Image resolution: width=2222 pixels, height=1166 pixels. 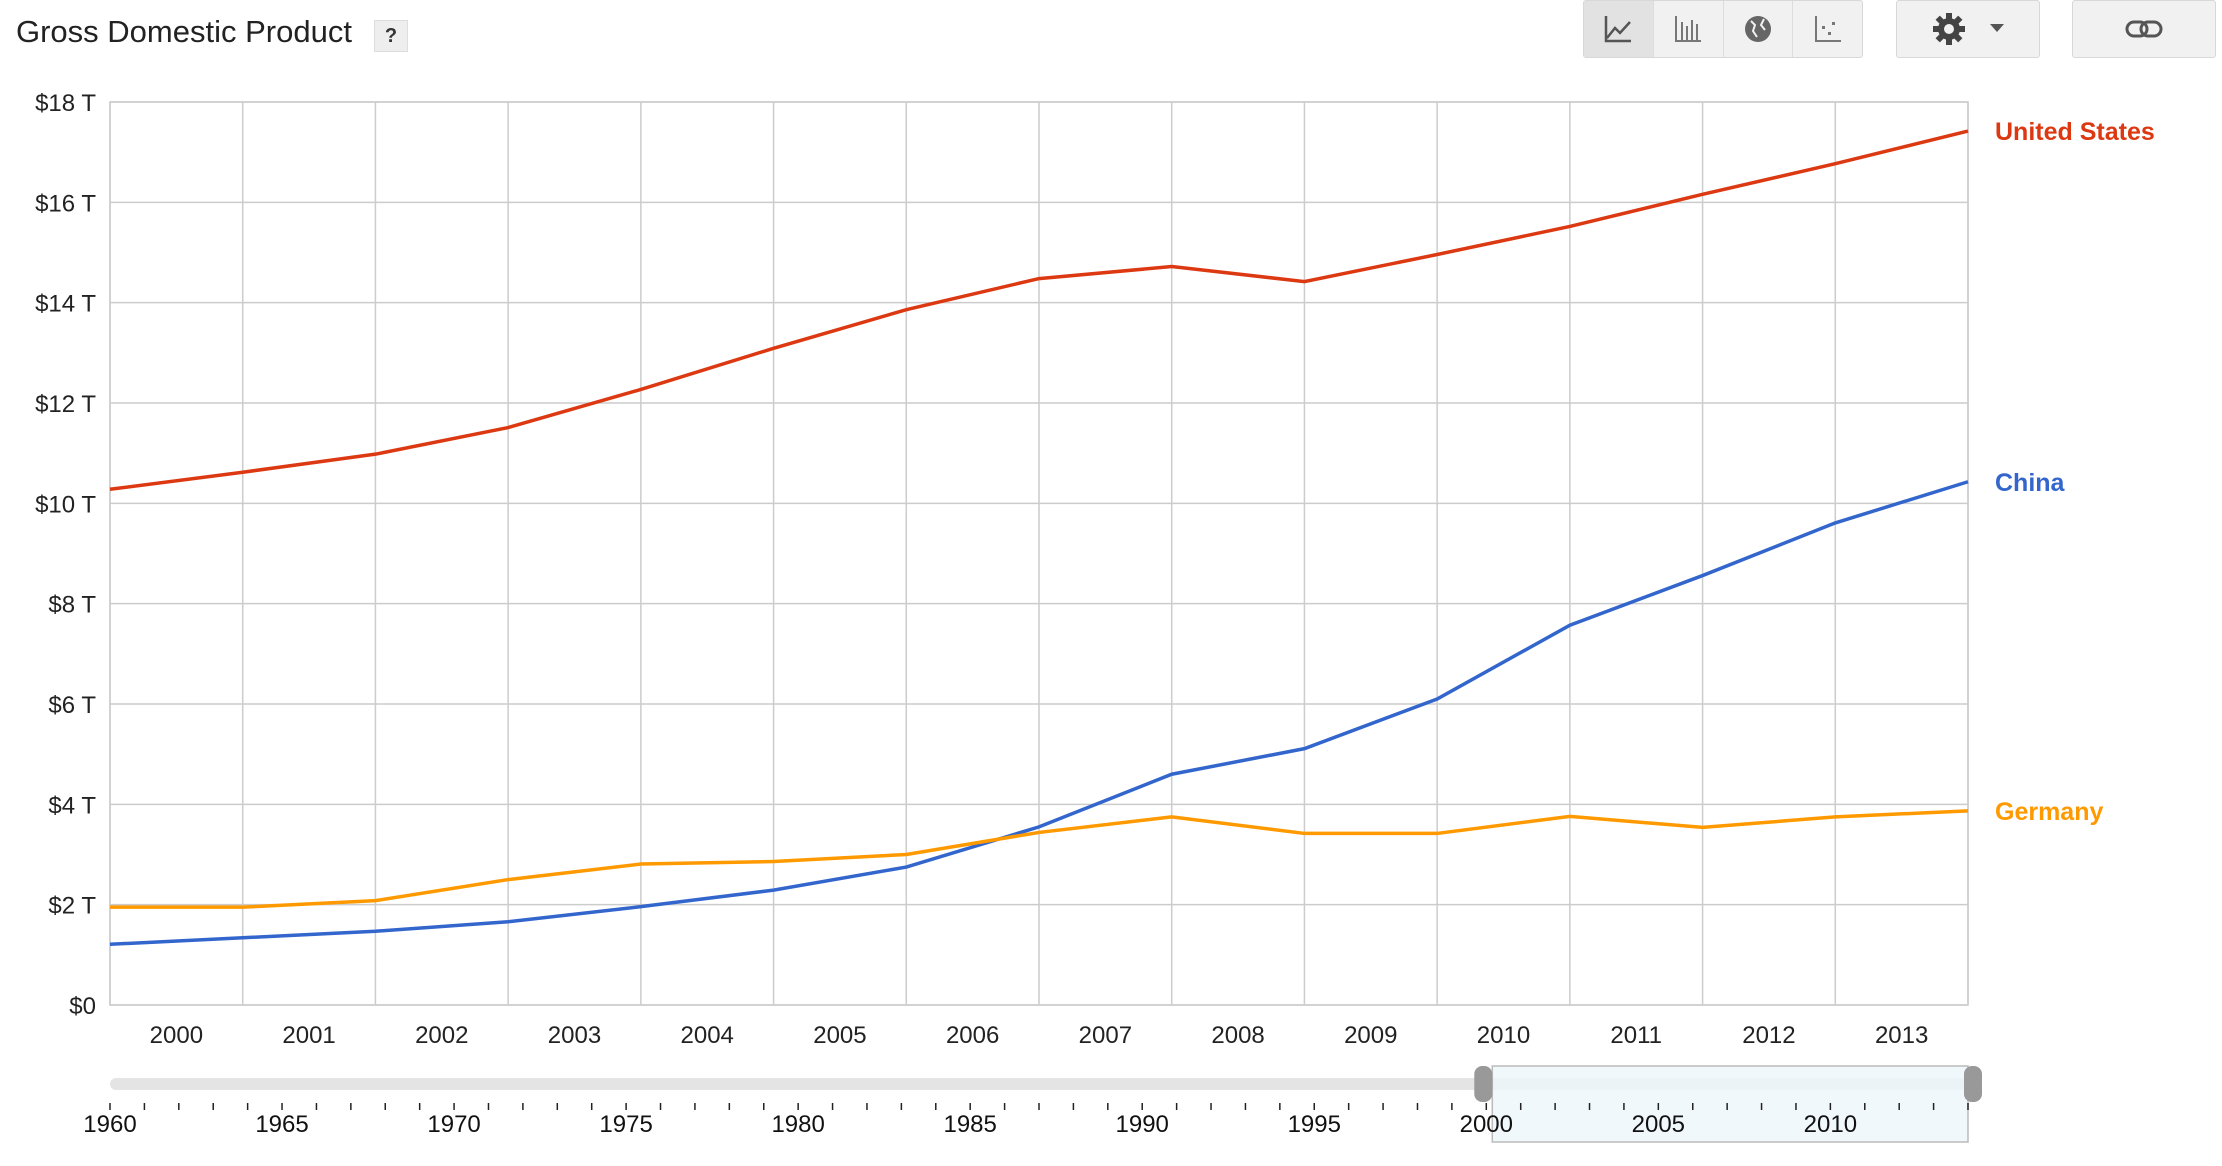 What do you see at coordinates (184, 31) in the screenshot?
I see `page-title: Gross Domestic Product` at bounding box center [184, 31].